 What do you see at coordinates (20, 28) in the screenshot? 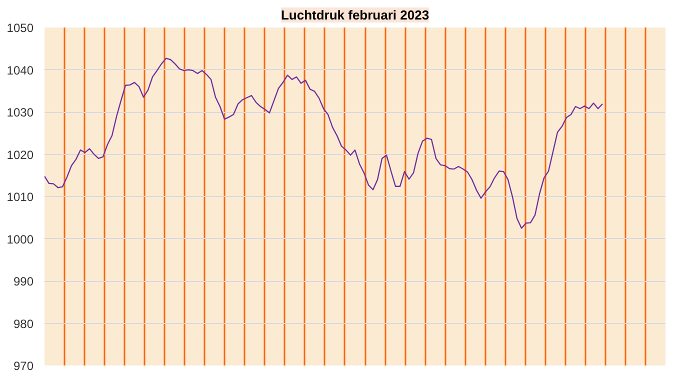
I see `y-tick-label: 1050` at bounding box center [20, 28].